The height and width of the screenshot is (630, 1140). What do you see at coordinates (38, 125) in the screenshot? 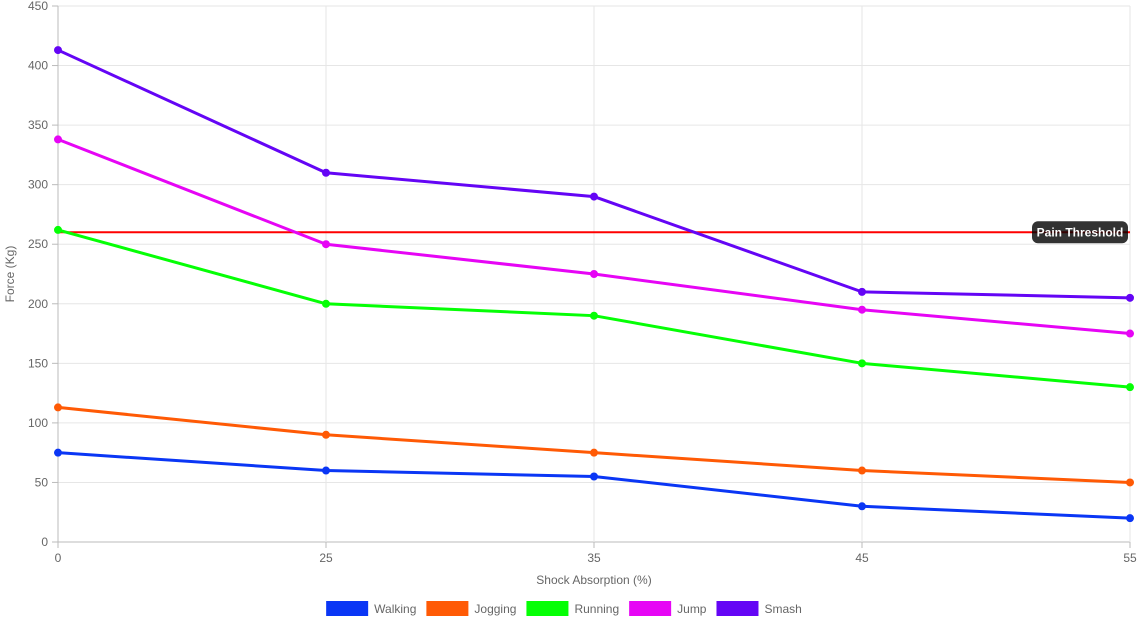
I see `y-tick-label: 350` at bounding box center [38, 125].